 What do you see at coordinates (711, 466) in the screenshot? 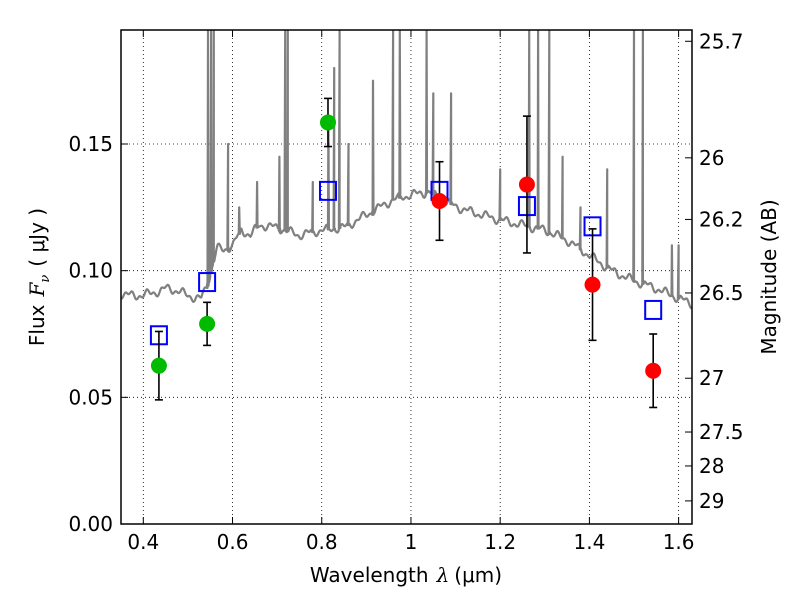
I see `right-tick-label: 28` at bounding box center [711, 466].